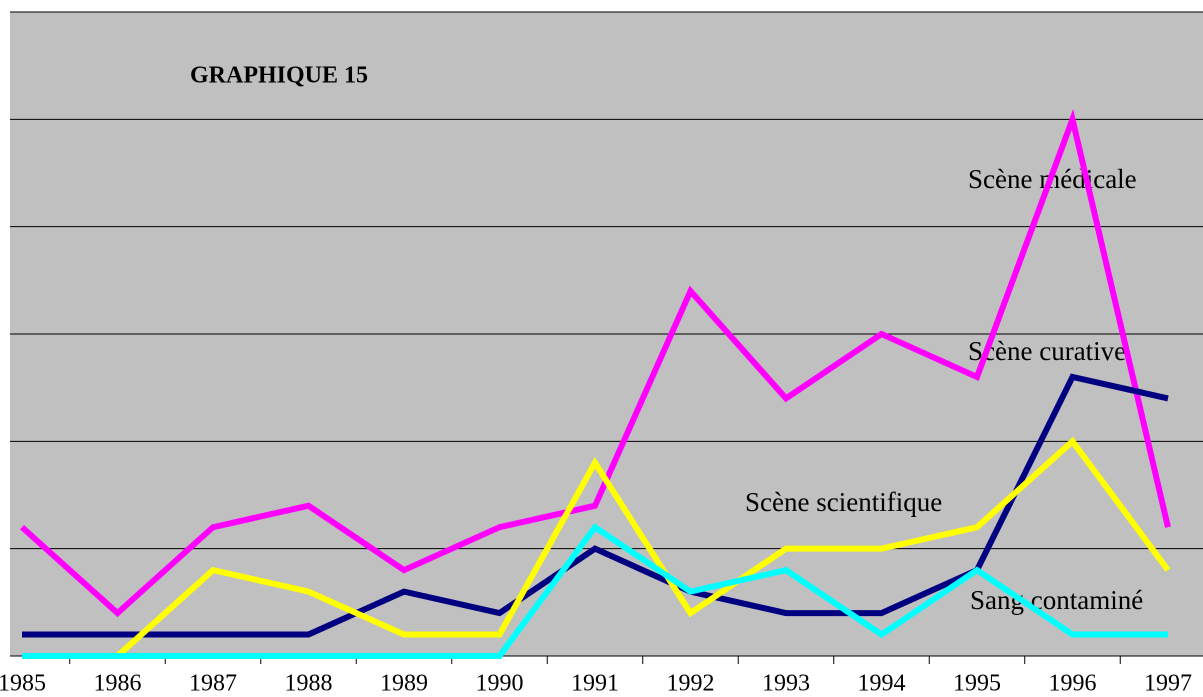 The width and height of the screenshot is (1203, 697). What do you see at coordinates (23, 684) in the screenshot?
I see `x-tick-label: 1985` at bounding box center [23, 684].